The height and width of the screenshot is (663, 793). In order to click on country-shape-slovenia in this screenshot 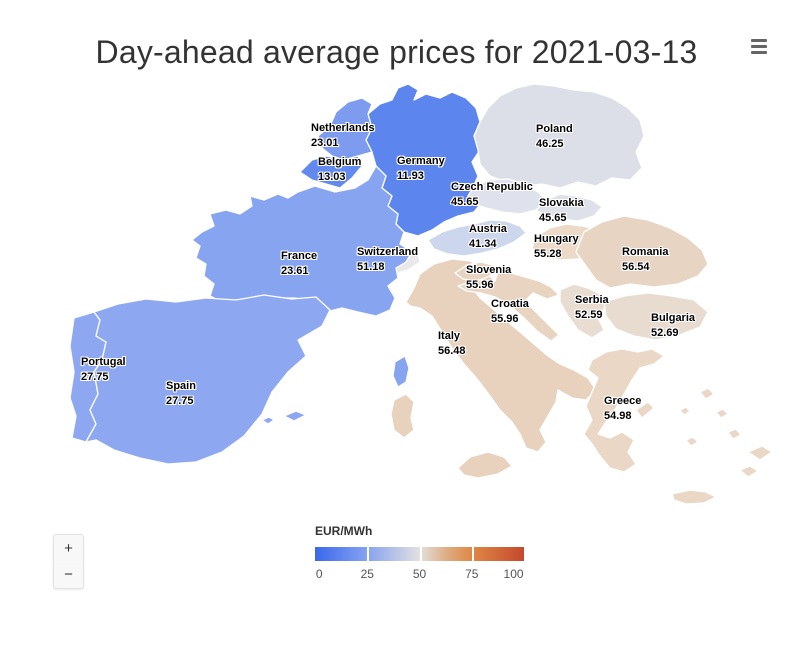, I will do `click(475, 271)`.